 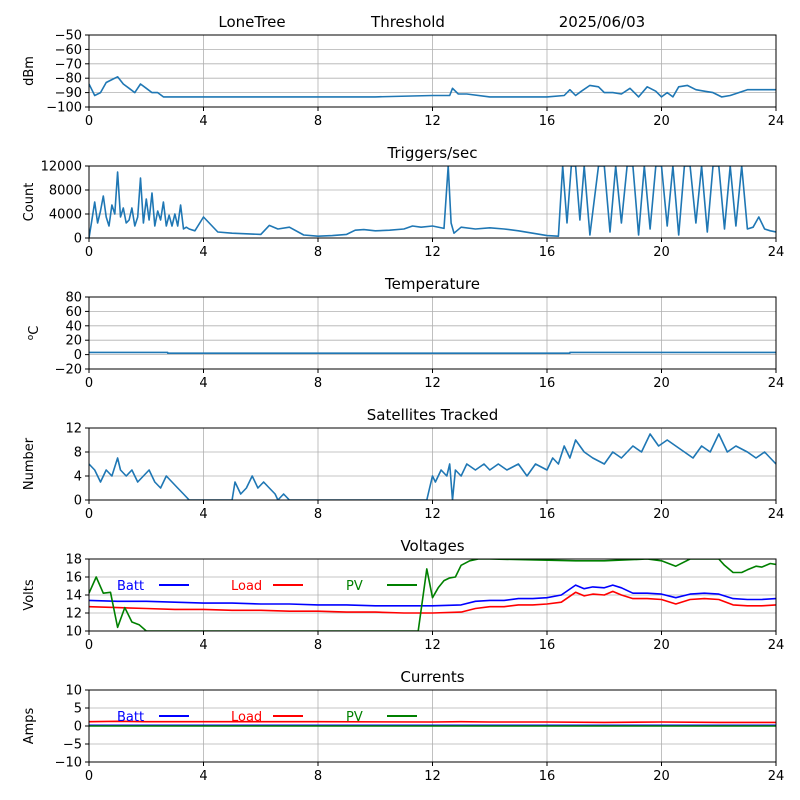 I want to click on y-tick-label: 12000, so click(x=61, y=167).